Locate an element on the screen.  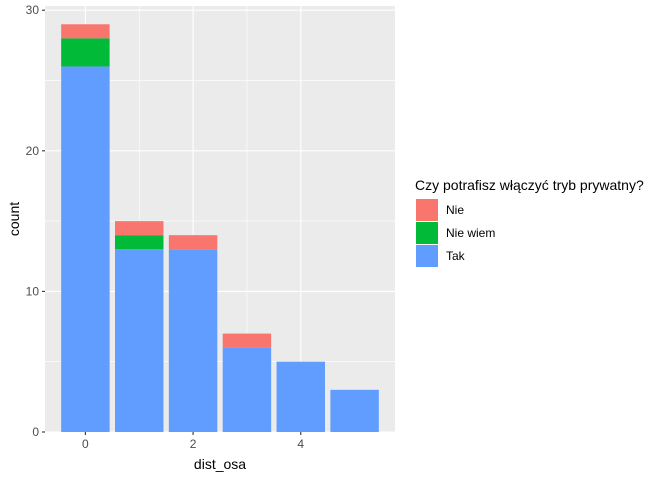
x-tick-label: 4 is located at coordinates (300, 444).